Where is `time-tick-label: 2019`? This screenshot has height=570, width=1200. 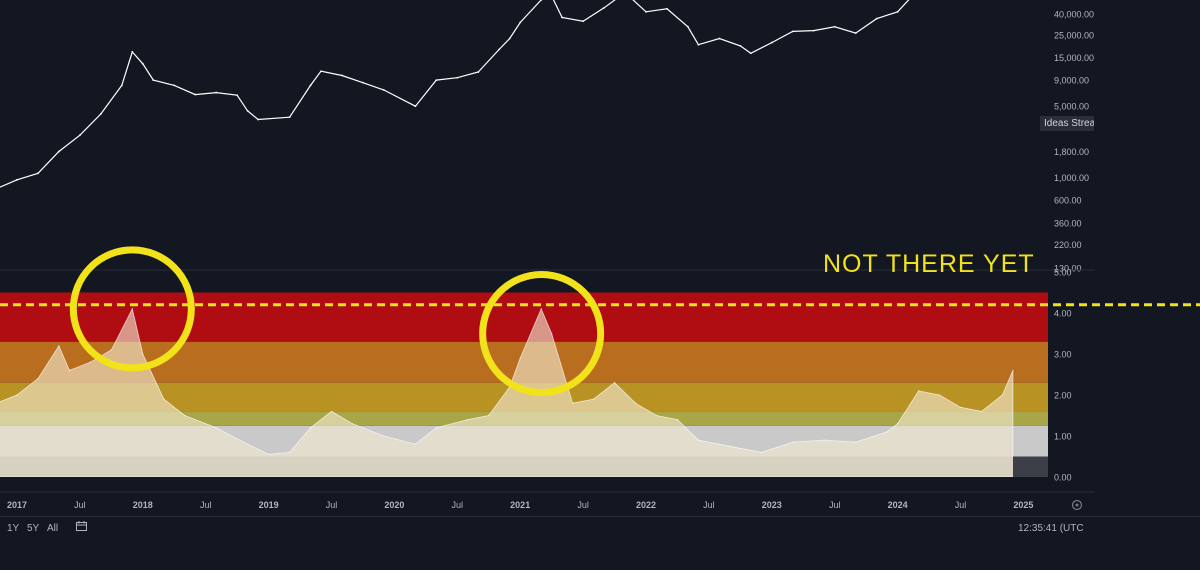
time-tick-label: 2019 is located at coordinates (269, 505).